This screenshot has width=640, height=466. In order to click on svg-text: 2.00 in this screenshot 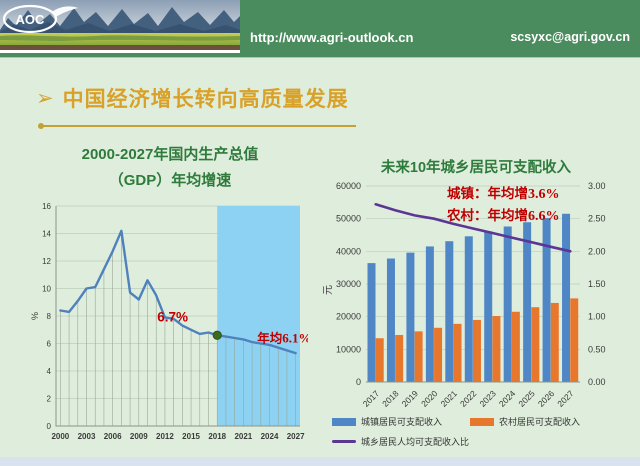, I will do `click(597, 251)`.